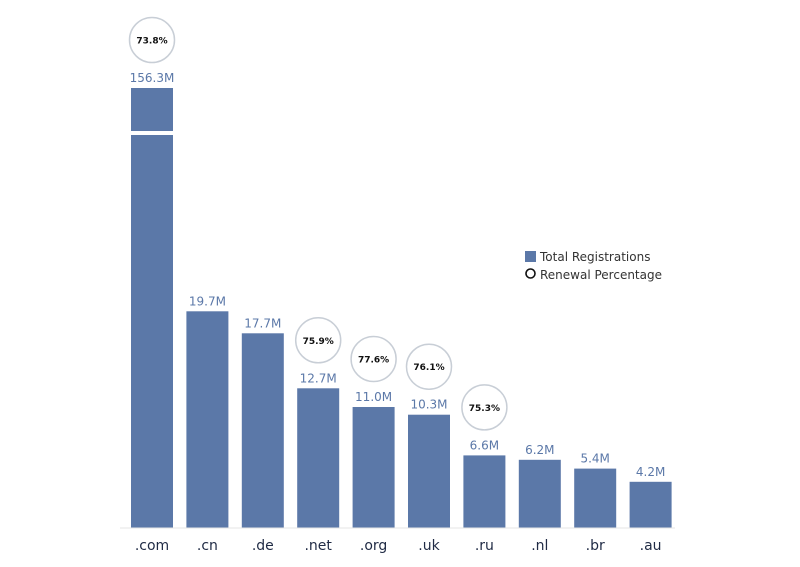 The image size is (800, 567). I want to click on value-label-ru: 6.6M, so click(484, 445).